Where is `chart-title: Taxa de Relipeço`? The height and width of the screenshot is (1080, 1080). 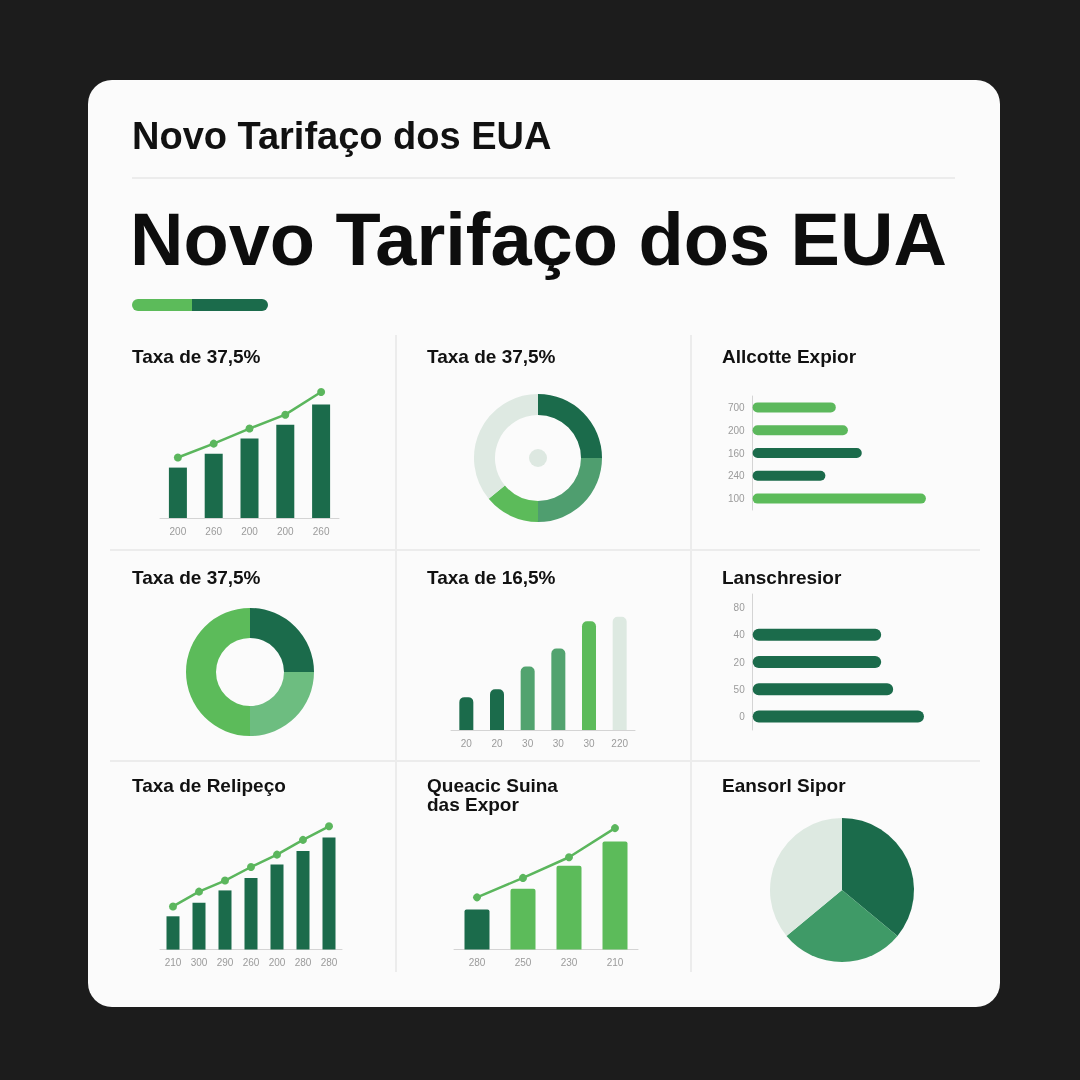 chart-title: Taxa de Relipeço is located at coordinates (209, 785).